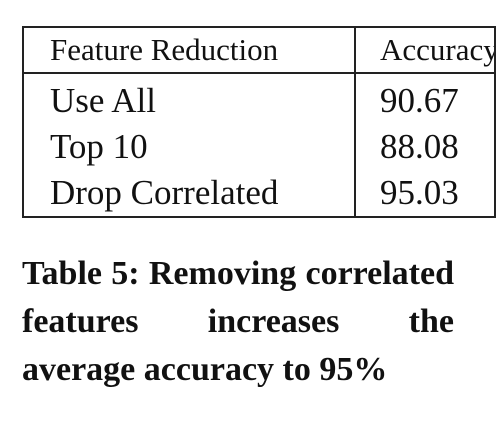 This screenshot has height=442, width=502. What do you see at coordinates (419, 100) in the screenshot?
I see `row-accuracy: 90.67` at bounding box center [419, 100].